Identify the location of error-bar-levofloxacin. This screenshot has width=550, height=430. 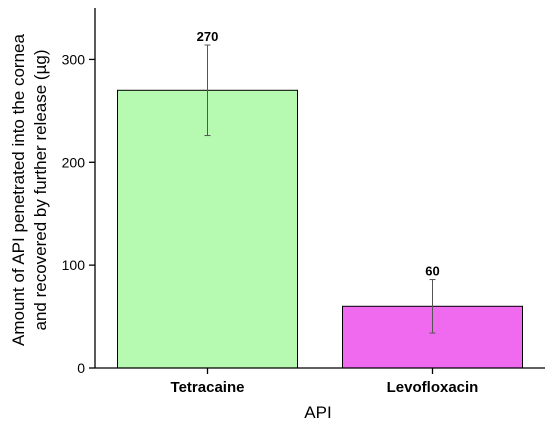
(432, 306).